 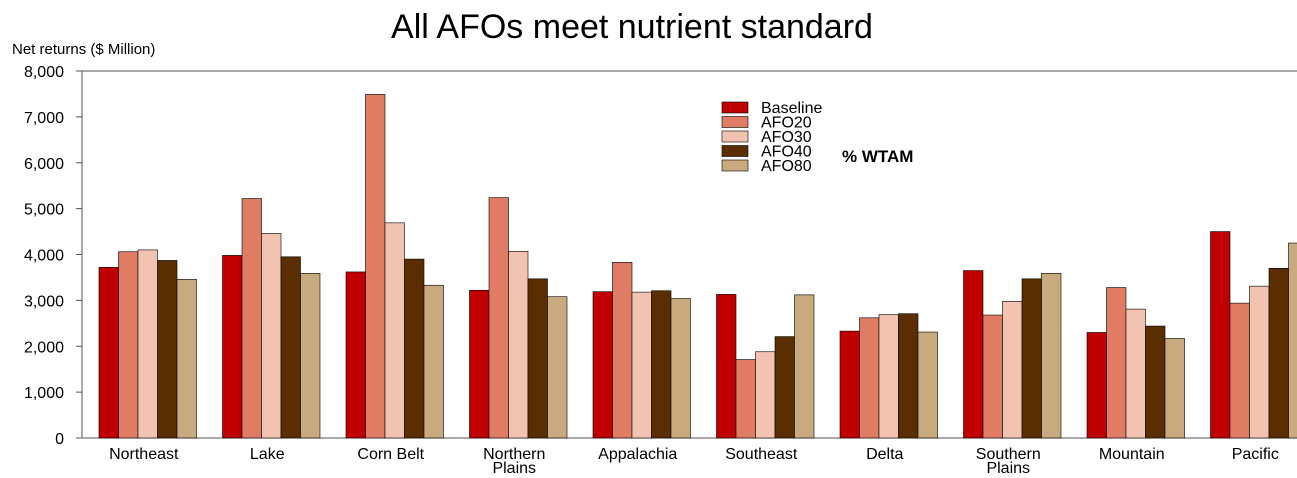 I want to click on legend-label: AFO30, so click(x=786, y=137).